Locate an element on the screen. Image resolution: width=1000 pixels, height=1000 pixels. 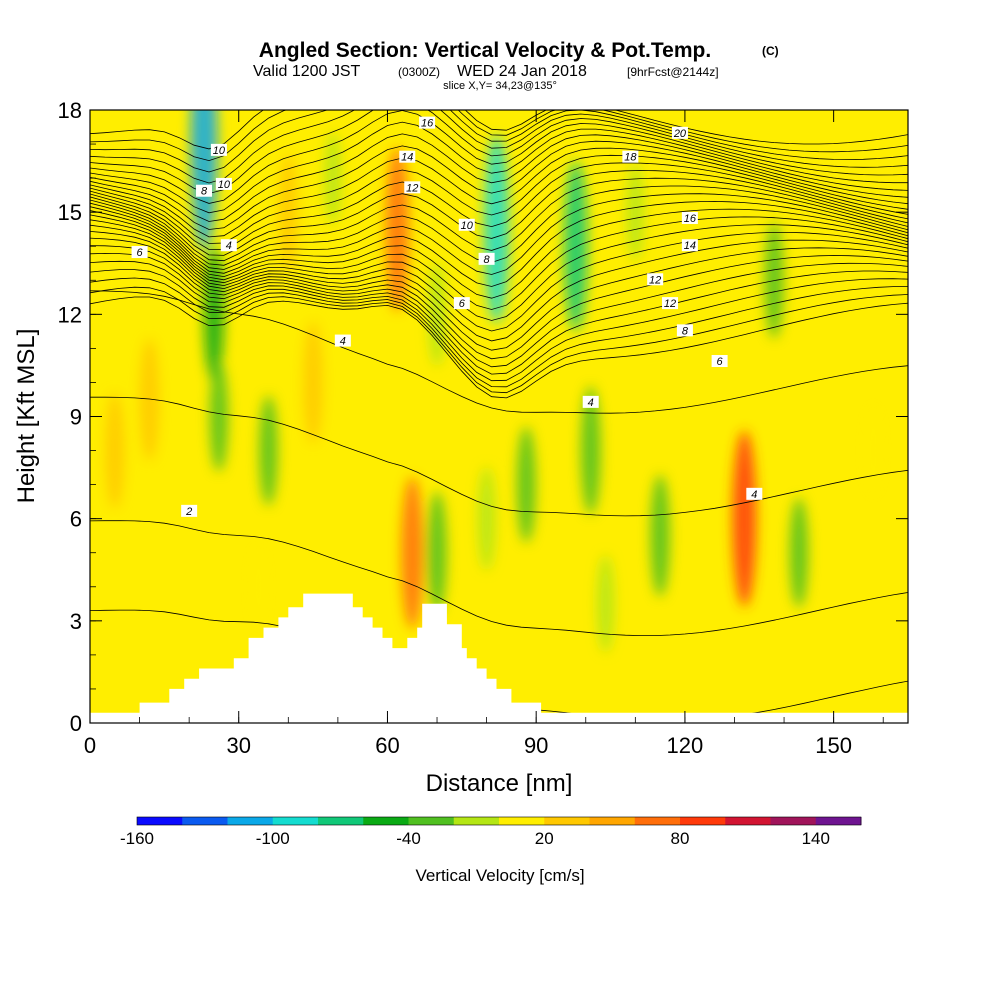
forecast-tag: [9hrFcst@2144z] is located at coordinates (673, 72).